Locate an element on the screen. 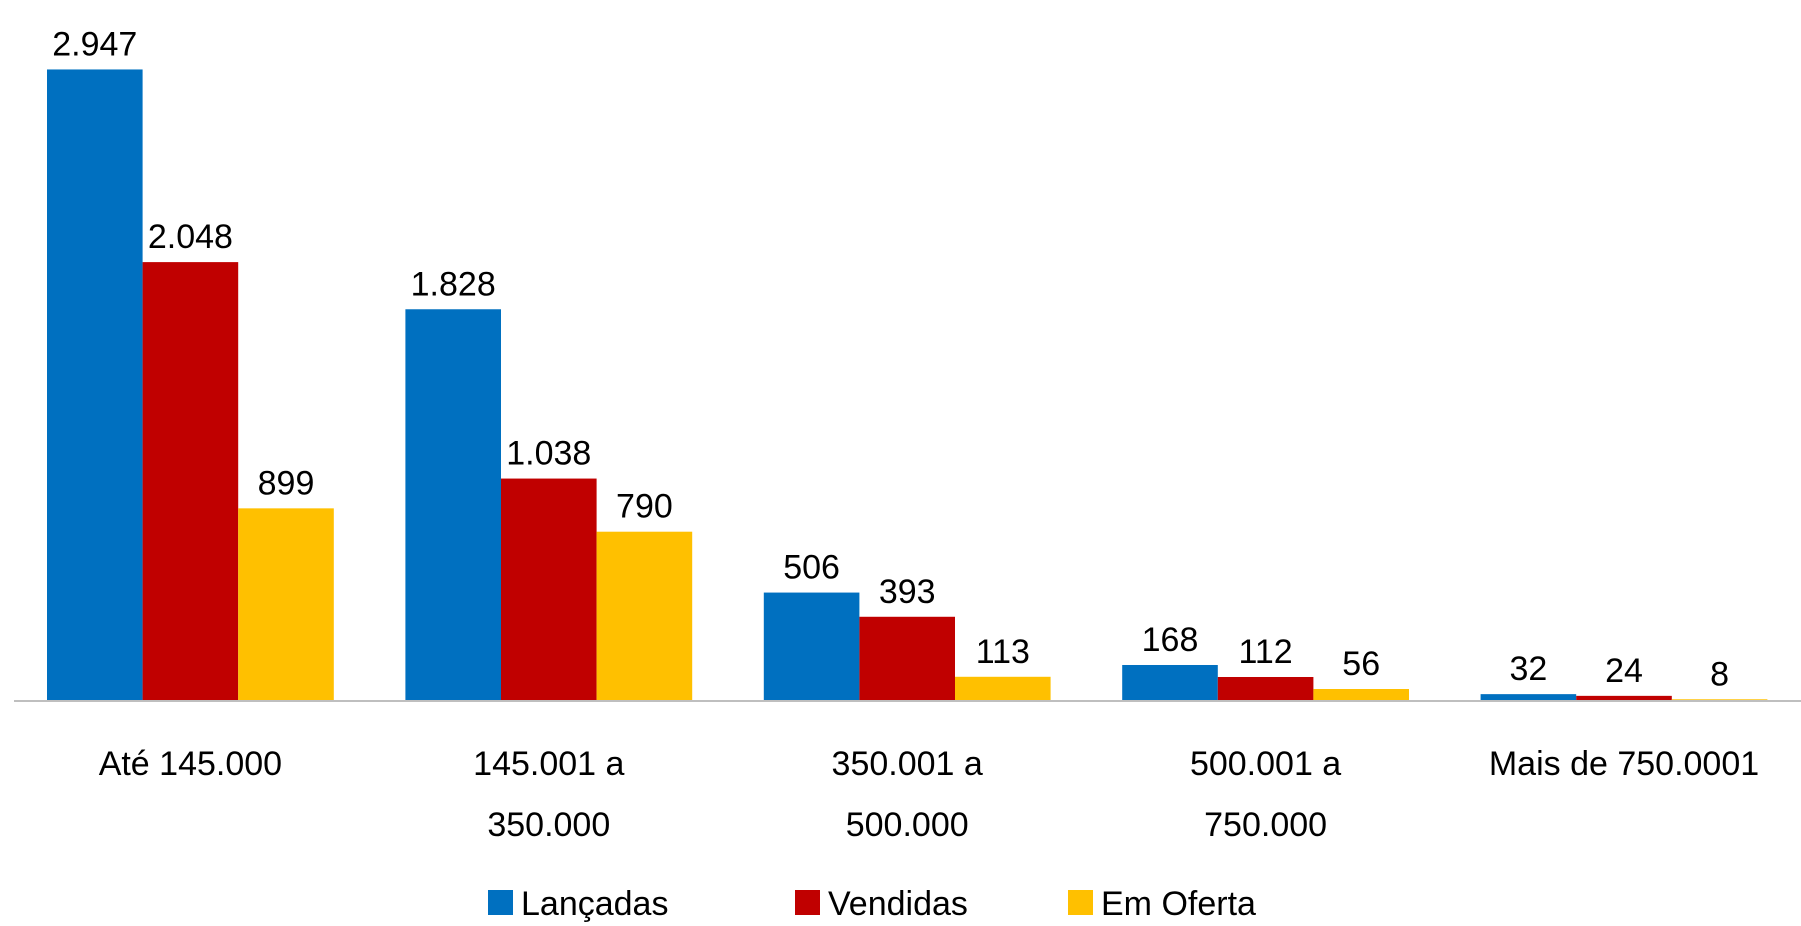 The height and width of the screenshot is (926, 1801). data-label: 24 is located at coordinates (1624, 671).